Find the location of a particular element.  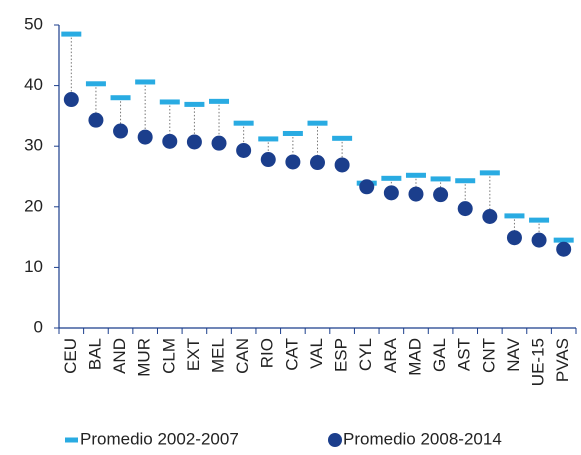

x-tick-label: CNT is located at coordinates (488, 355).